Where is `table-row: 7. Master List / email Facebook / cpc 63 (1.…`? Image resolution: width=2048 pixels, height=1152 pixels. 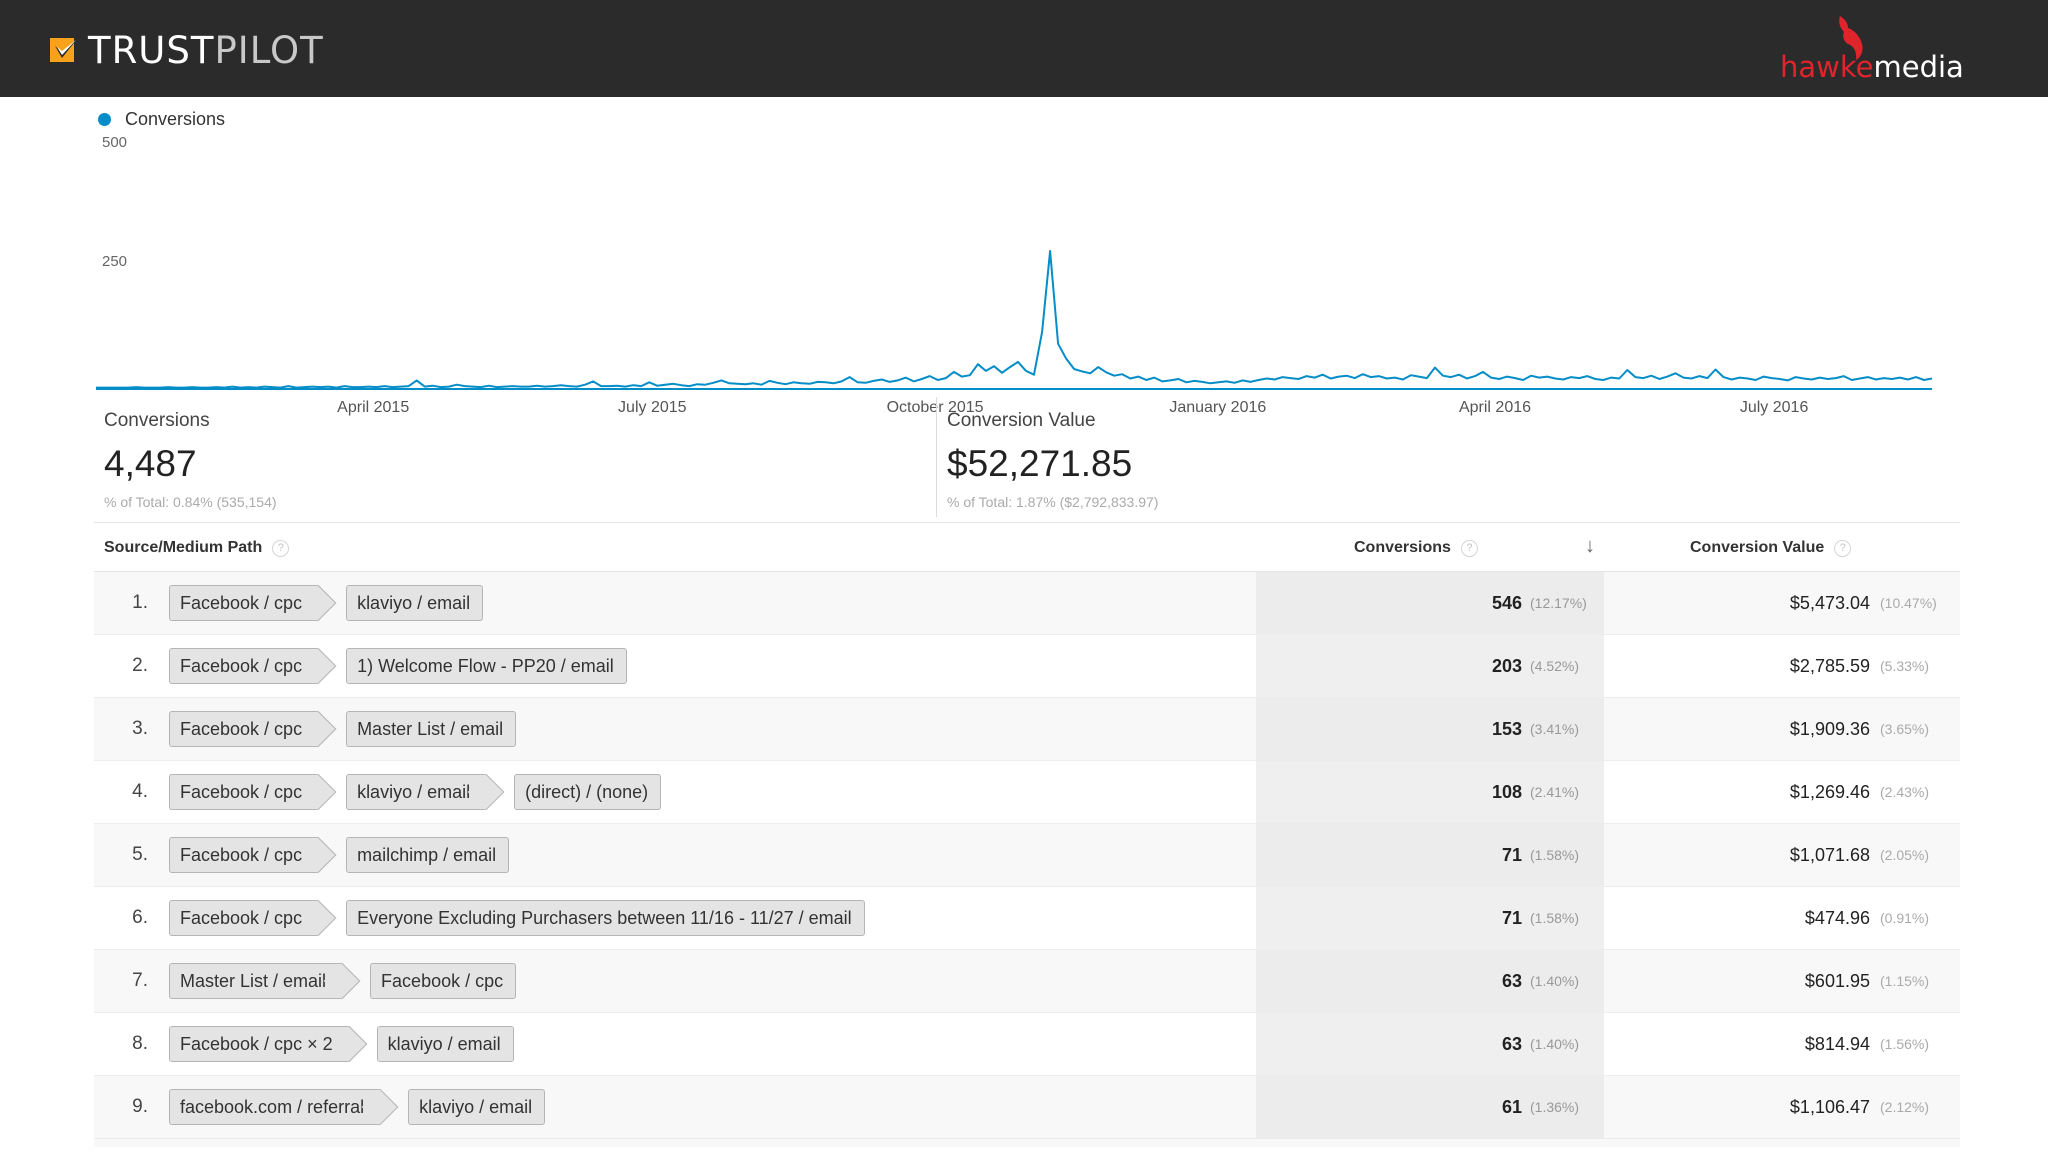
table-row: 7. Master List / email Facebook / cpc 63 (1.… is located at coordinates (1027, 981).